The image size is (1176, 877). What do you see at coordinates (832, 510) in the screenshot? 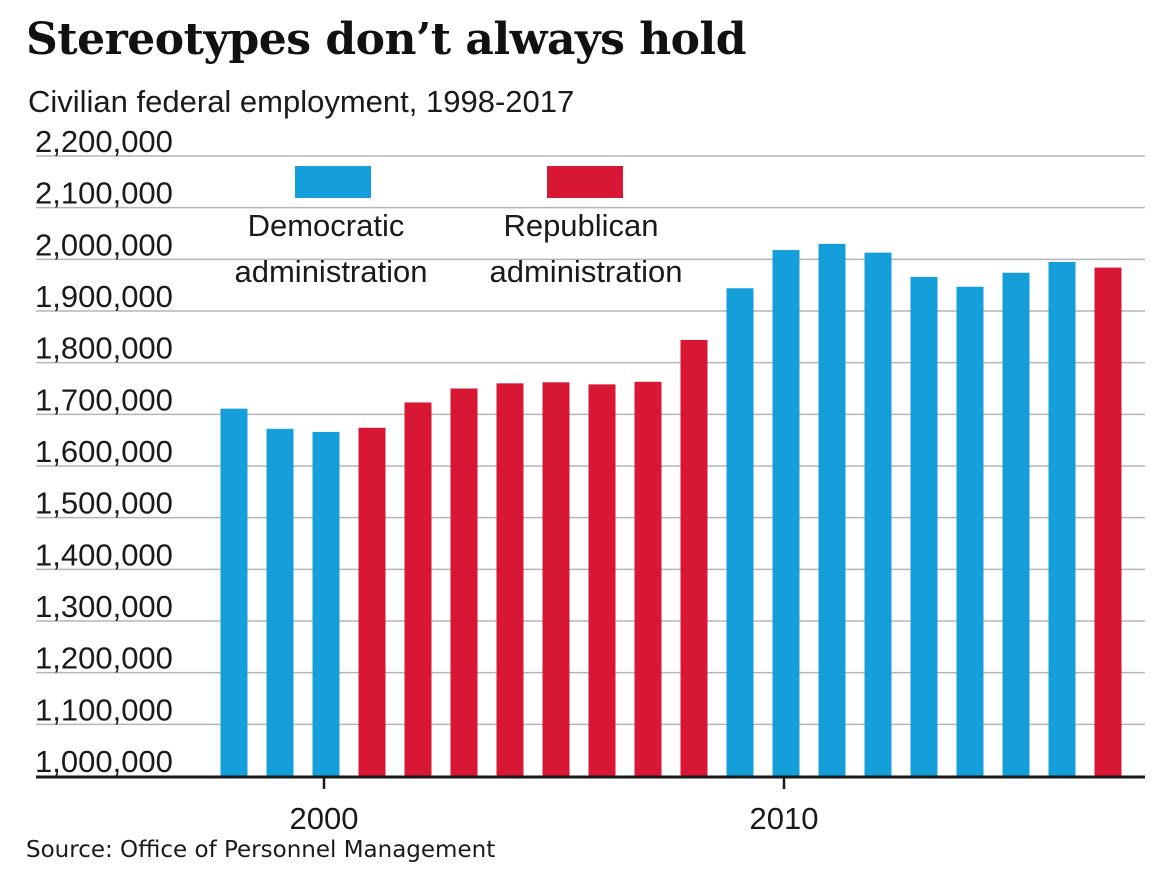
I see `bar-2011` at bounding box center [832, 510].